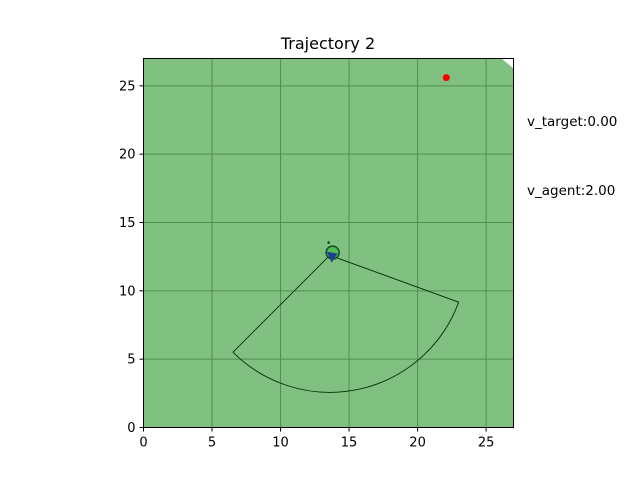 This screenshot has width=640, height=480. Describe the element at coordinates (507, 63) in the screenshot. I see `plot-corner-notch` at that location.